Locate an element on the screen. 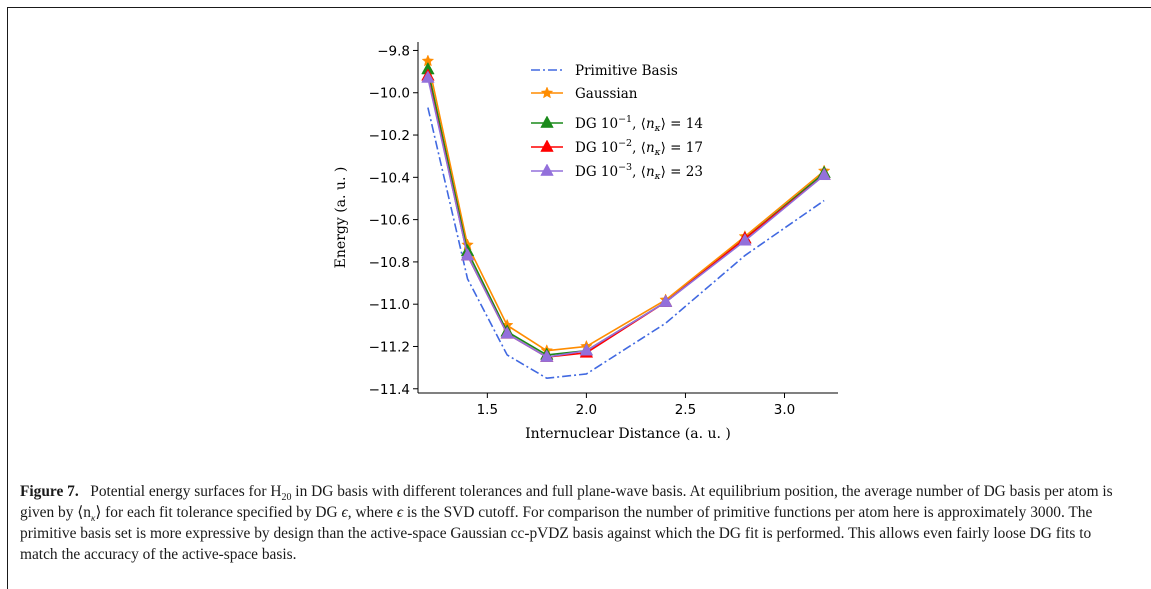  legend-label-dg-10-n-14: DG 10−1, ⟨nκ⟩ = 14 is located at coordinates (639, 124).